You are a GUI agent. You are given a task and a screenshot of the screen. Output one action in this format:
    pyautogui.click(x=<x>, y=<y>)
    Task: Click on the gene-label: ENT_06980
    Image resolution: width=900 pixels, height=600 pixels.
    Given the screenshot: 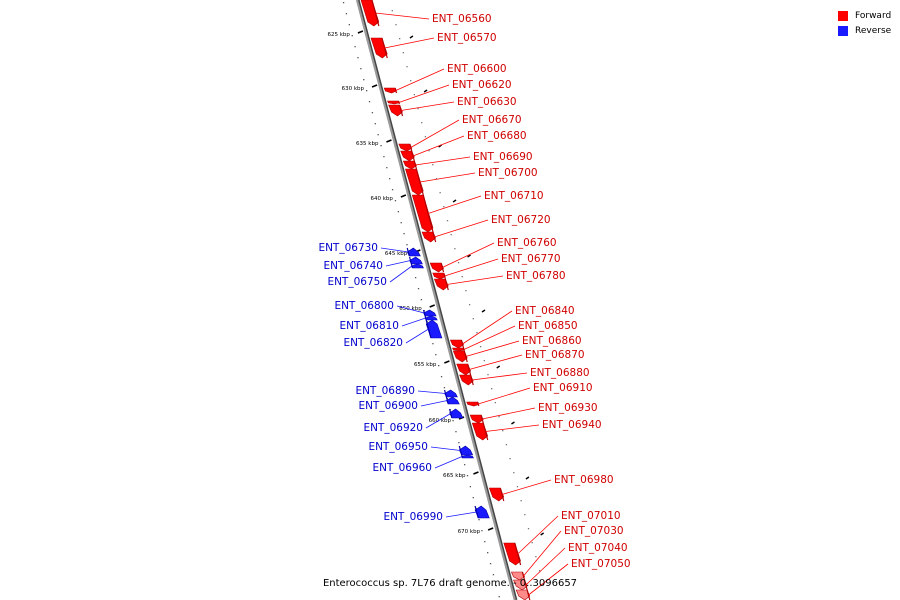 What is the action you would take?
    pyautogui.click(x=584, y=480)
    